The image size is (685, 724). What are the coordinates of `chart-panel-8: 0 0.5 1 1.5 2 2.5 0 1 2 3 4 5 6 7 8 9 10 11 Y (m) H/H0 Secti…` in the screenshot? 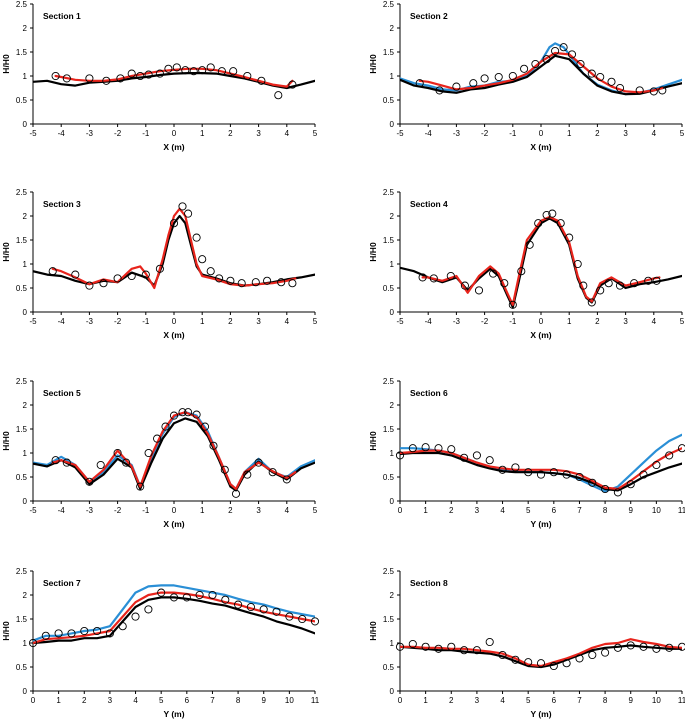 It's located at (526, 643).